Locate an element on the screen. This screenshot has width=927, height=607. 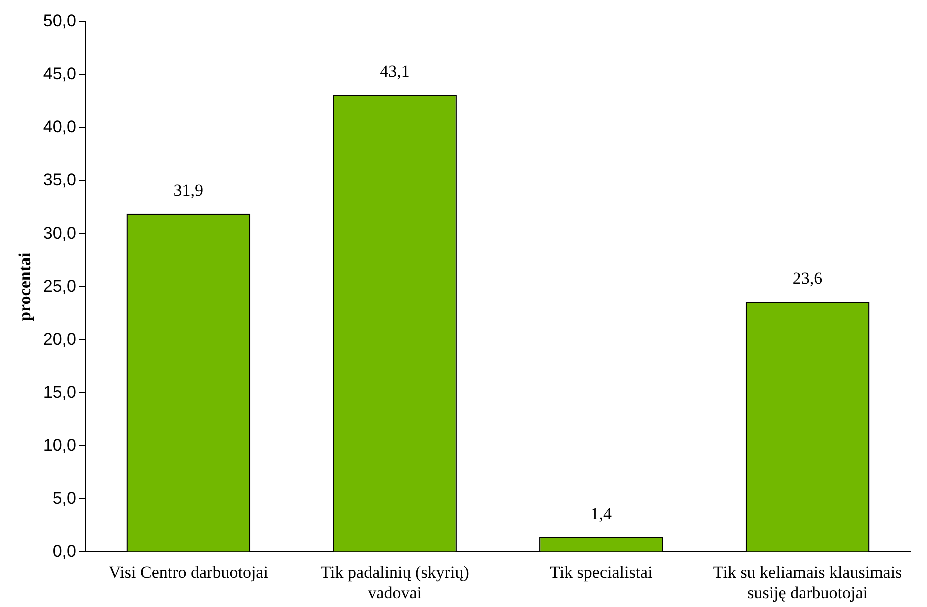
y-tick-label: 15,0 is located at coordinates (59, 392).